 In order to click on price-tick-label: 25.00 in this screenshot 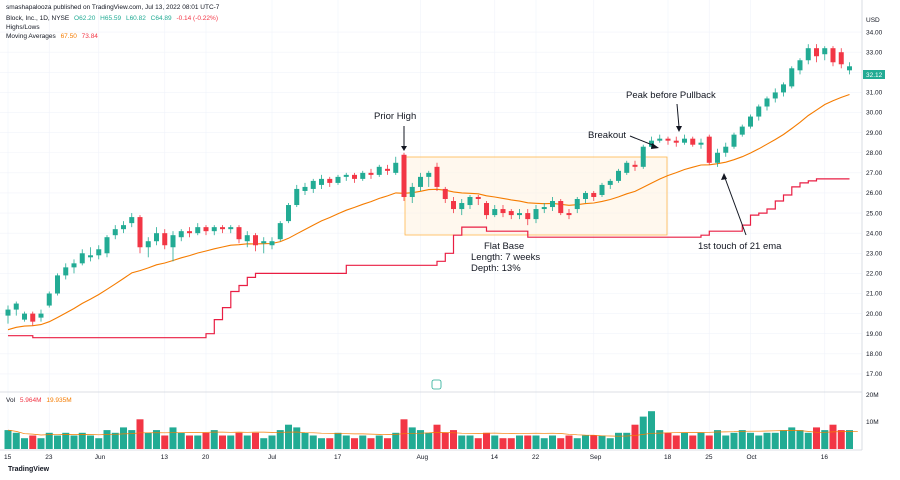, I will do `click(874, 213)`.